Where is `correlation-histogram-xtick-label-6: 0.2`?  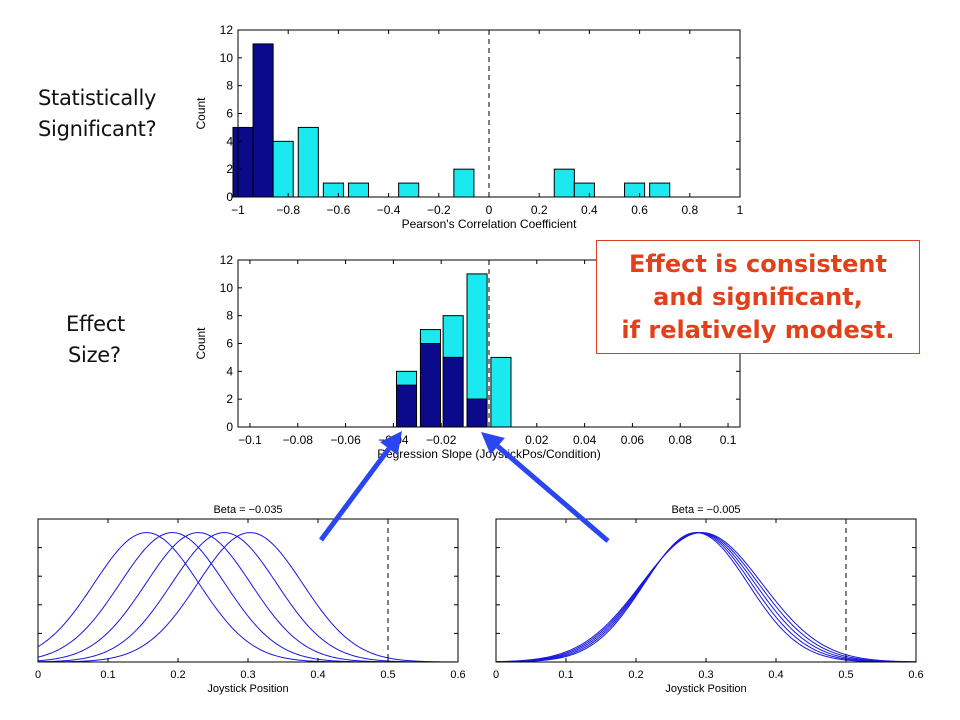 correlation-histogram-xtick-label-6: 0.2 is located at coordinates (539, 210).